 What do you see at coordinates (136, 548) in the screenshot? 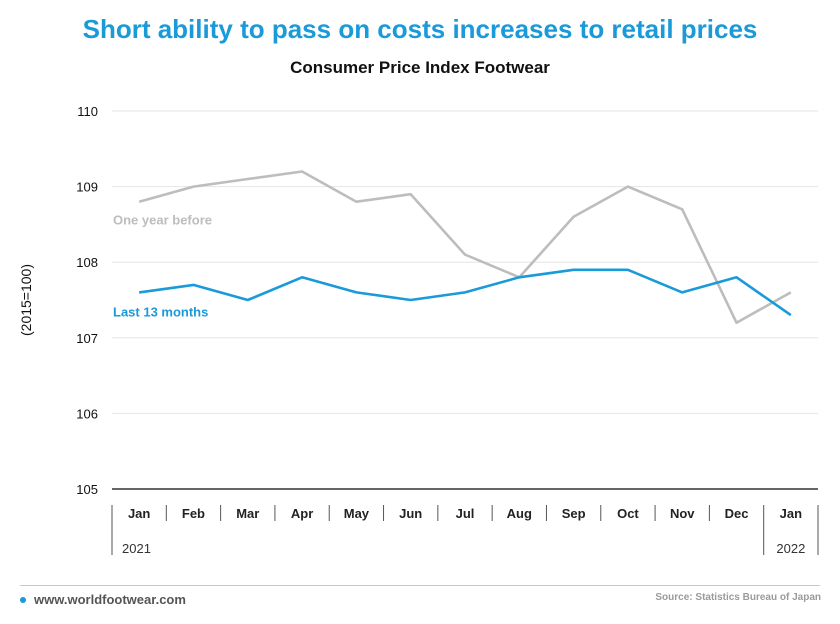
I see `year-label: 2021` at bounding box center [136, 548].